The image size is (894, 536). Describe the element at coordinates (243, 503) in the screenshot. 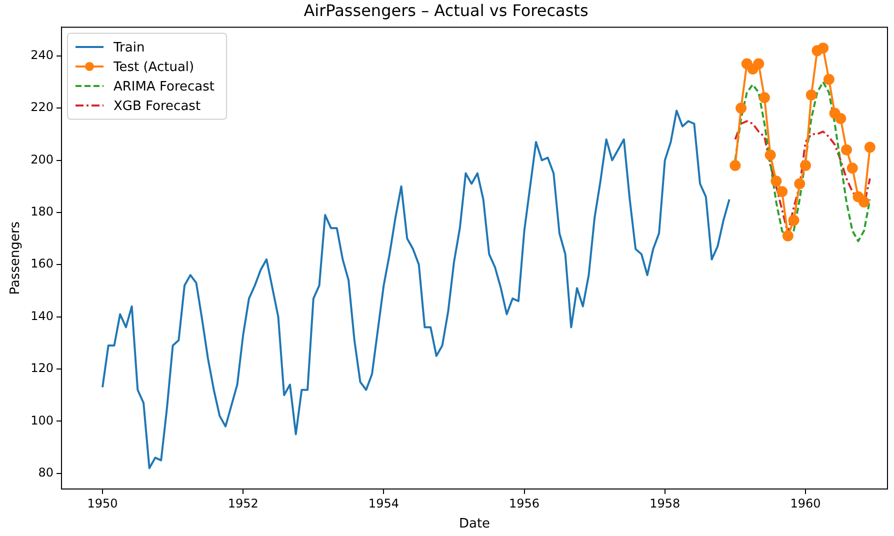

I see `x-tick-label: 1952` at that location.